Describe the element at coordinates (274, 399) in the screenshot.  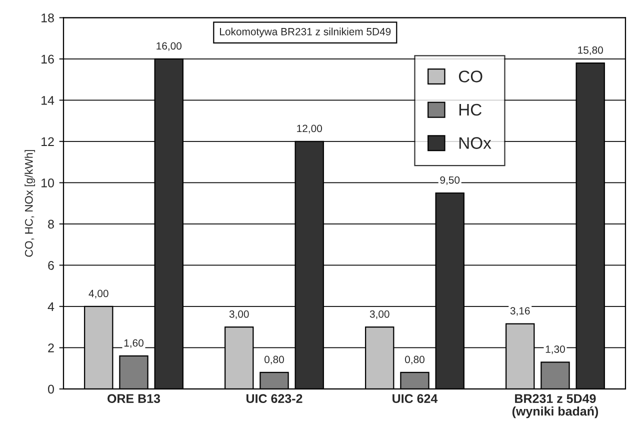
I see `x-tick-label: UIC 623-2` at that location.